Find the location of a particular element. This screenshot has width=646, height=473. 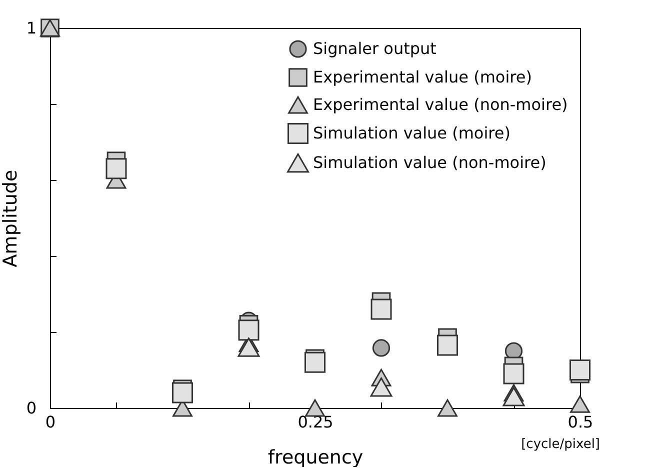

x-tick-label: 0.5 is located at coordinates (581, 422).